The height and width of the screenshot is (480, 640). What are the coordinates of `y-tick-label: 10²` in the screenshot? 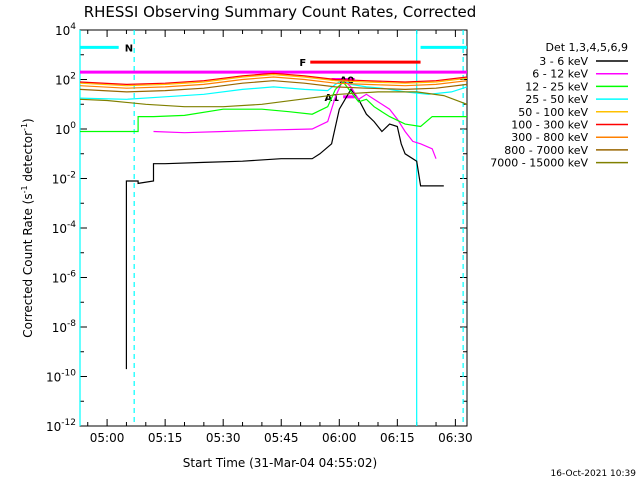 It's located at (65, 80).